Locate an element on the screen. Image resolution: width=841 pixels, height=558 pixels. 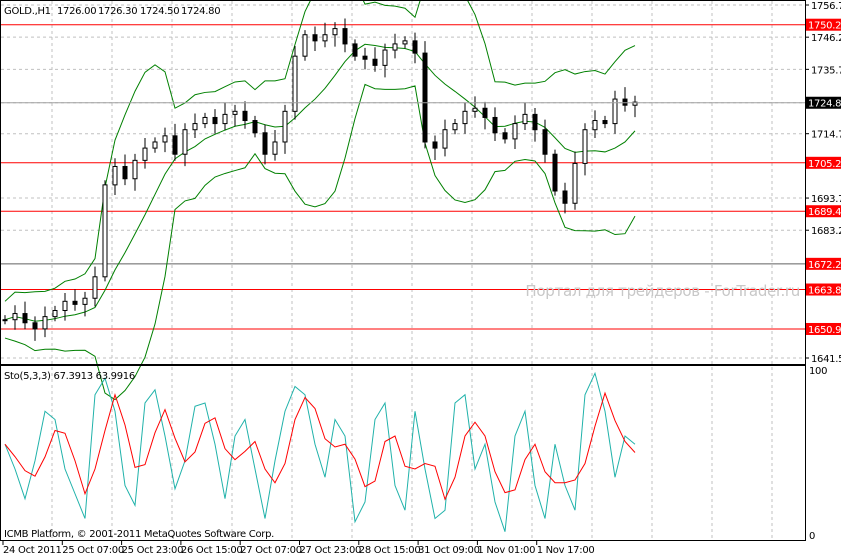
price-tick-label: 1756.70 is located at coordinates (826, 6).